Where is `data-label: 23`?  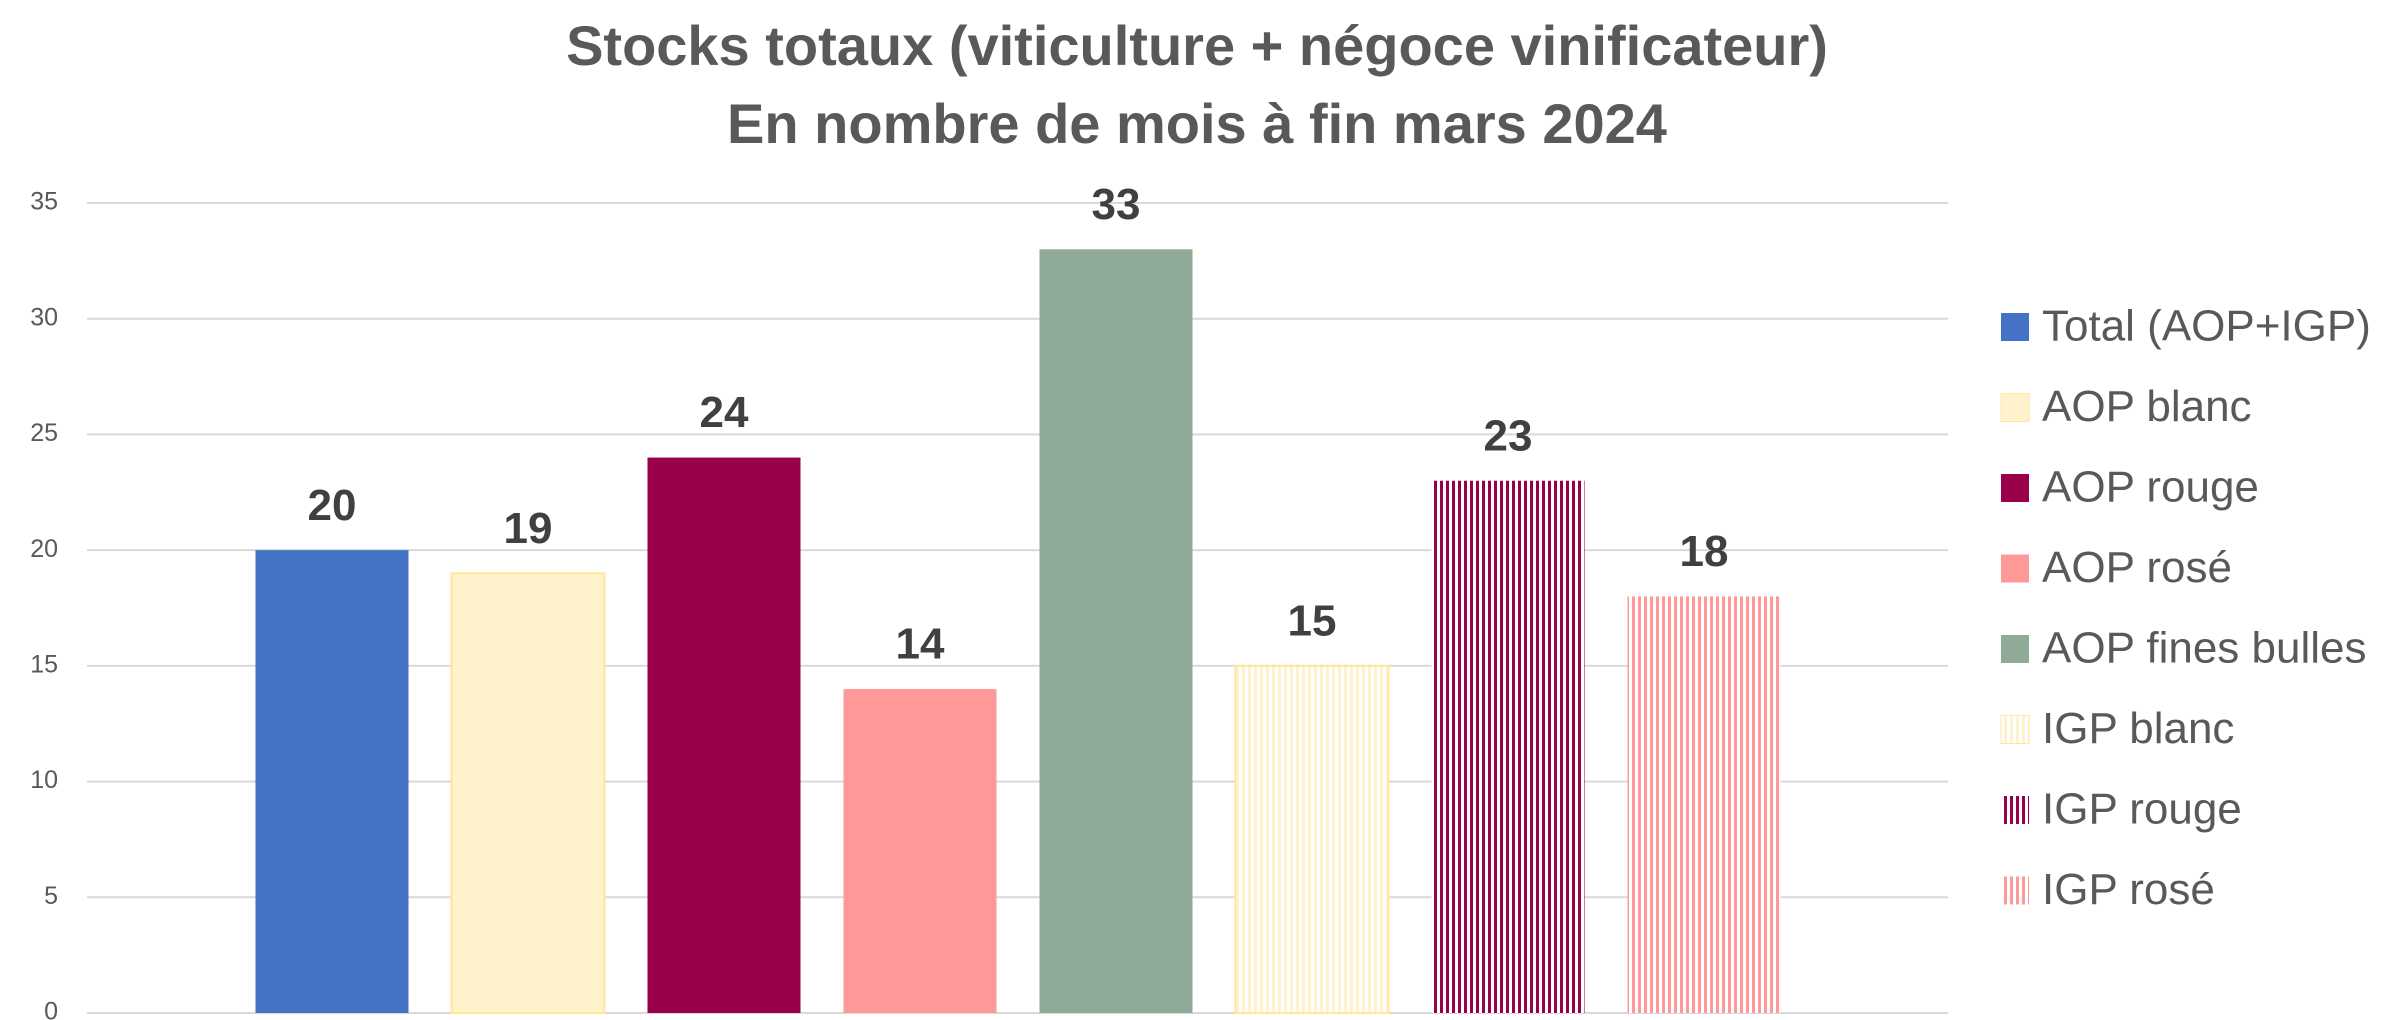
data-label: 23 is located at coordinates (1508, 435).